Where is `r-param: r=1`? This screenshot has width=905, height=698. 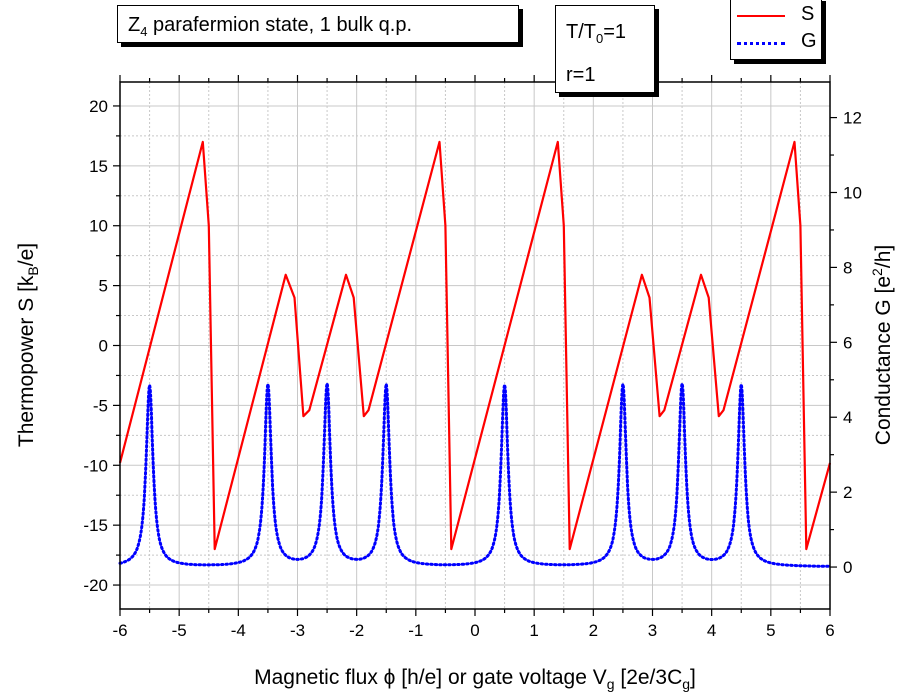
r-param: r=1 is located at coordinates (581, 75).